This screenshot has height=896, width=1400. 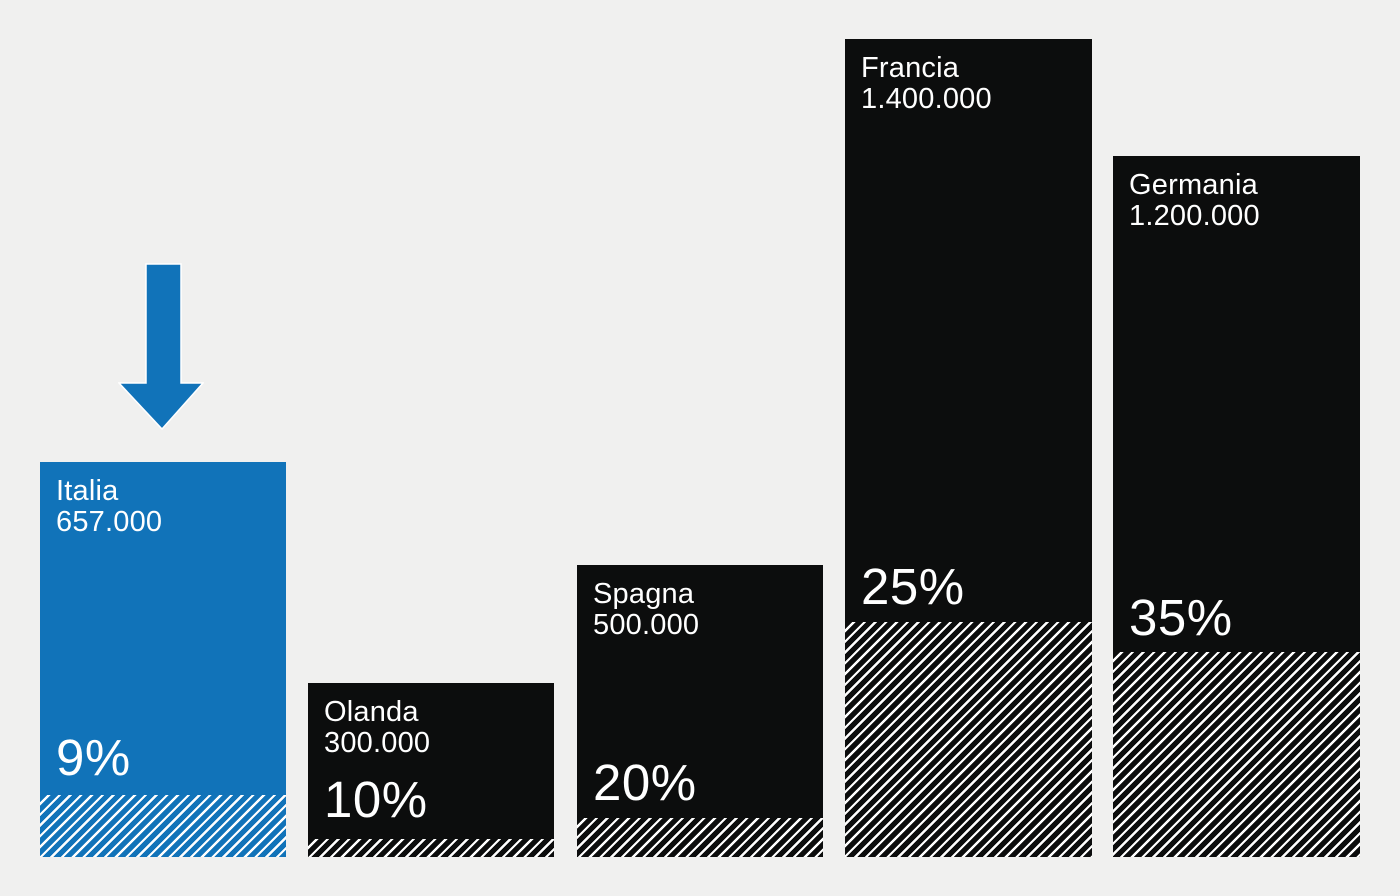 What do you see at coordinates (1236, 506) in the screenshot?
I see `bar-germania: Germania 1.200.000 35%` at bounding box center [1236, 506].